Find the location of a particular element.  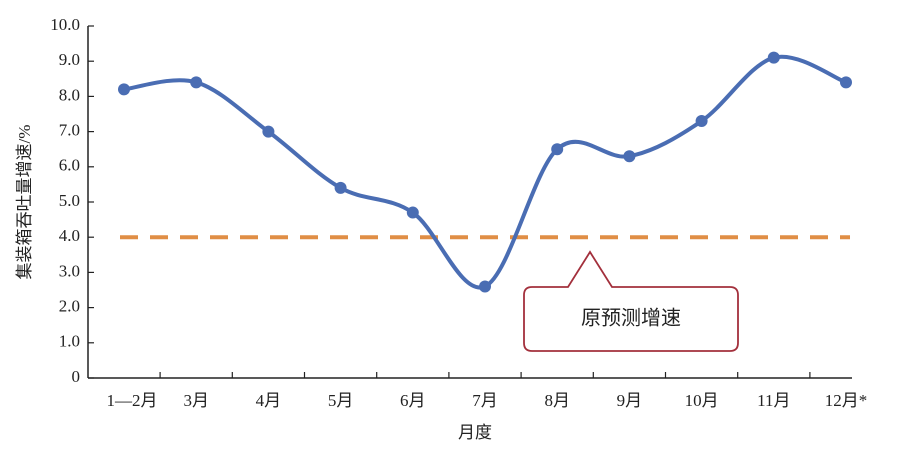

x-tick-label: 10月 is located at coordinates (702, 400).